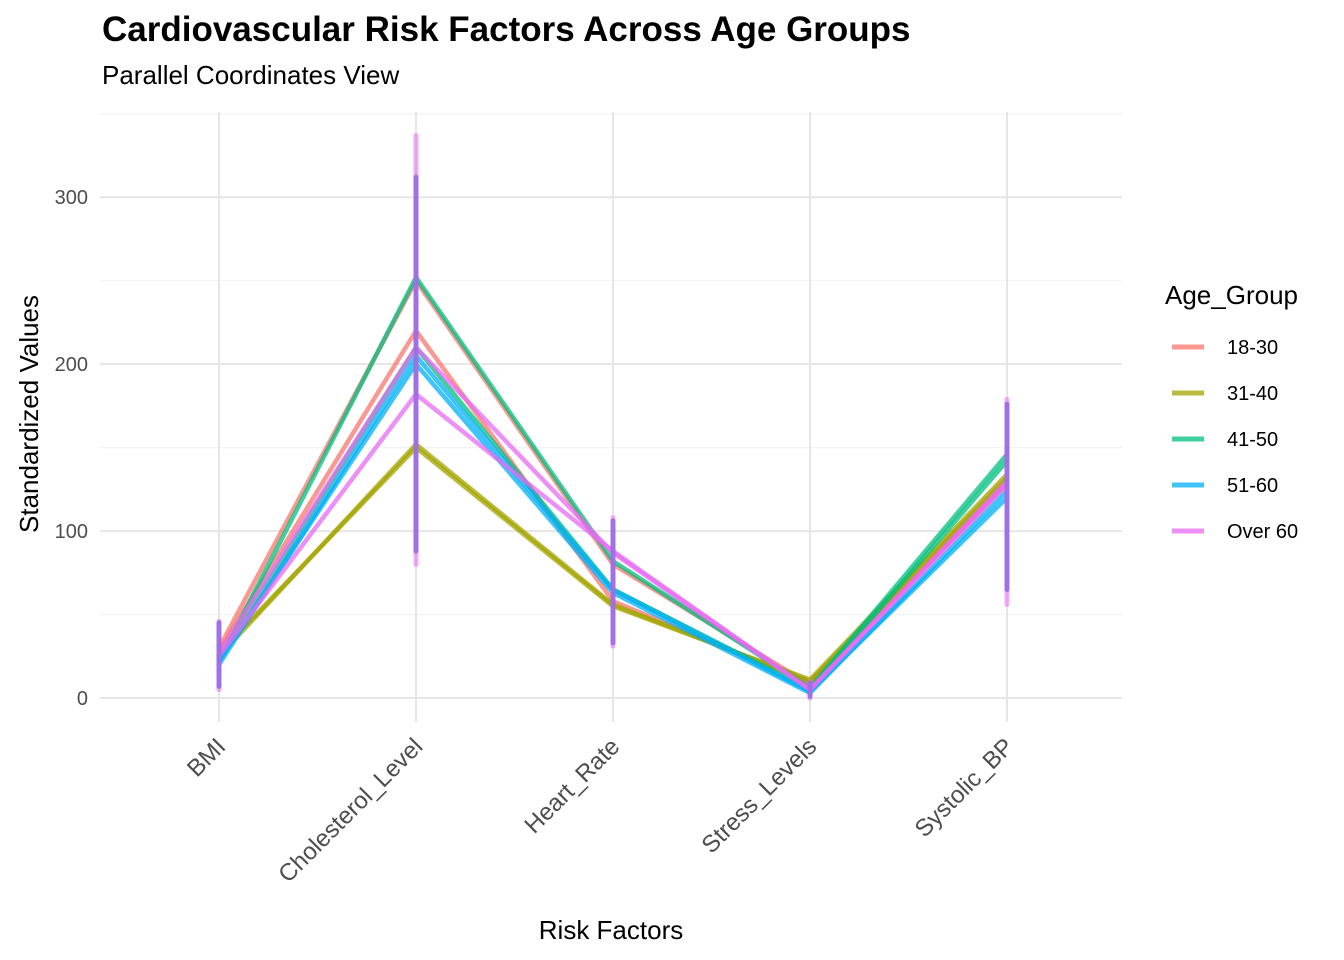  I want to click on legend-items: 18-30 31-40 41-50 51-60 Over 60, so click(1235, 440).